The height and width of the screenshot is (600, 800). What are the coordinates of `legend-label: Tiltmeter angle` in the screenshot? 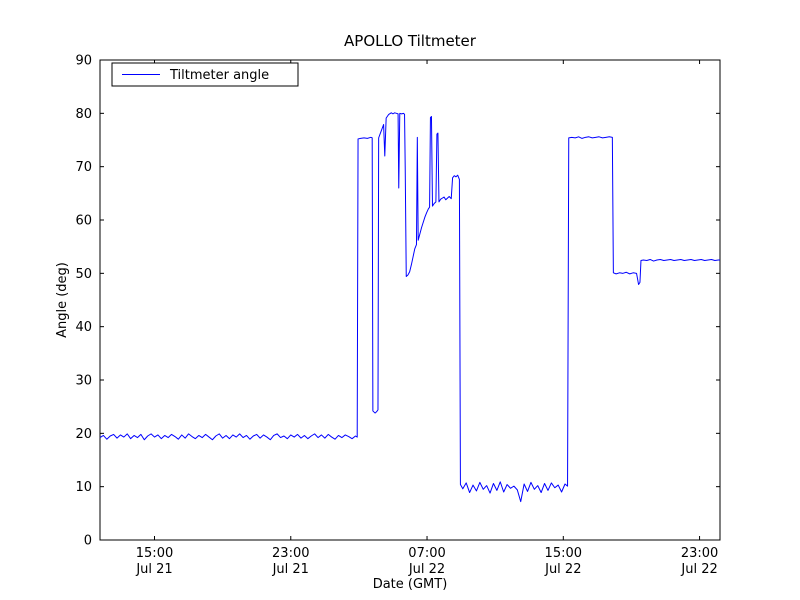 It's located at (219, 75).